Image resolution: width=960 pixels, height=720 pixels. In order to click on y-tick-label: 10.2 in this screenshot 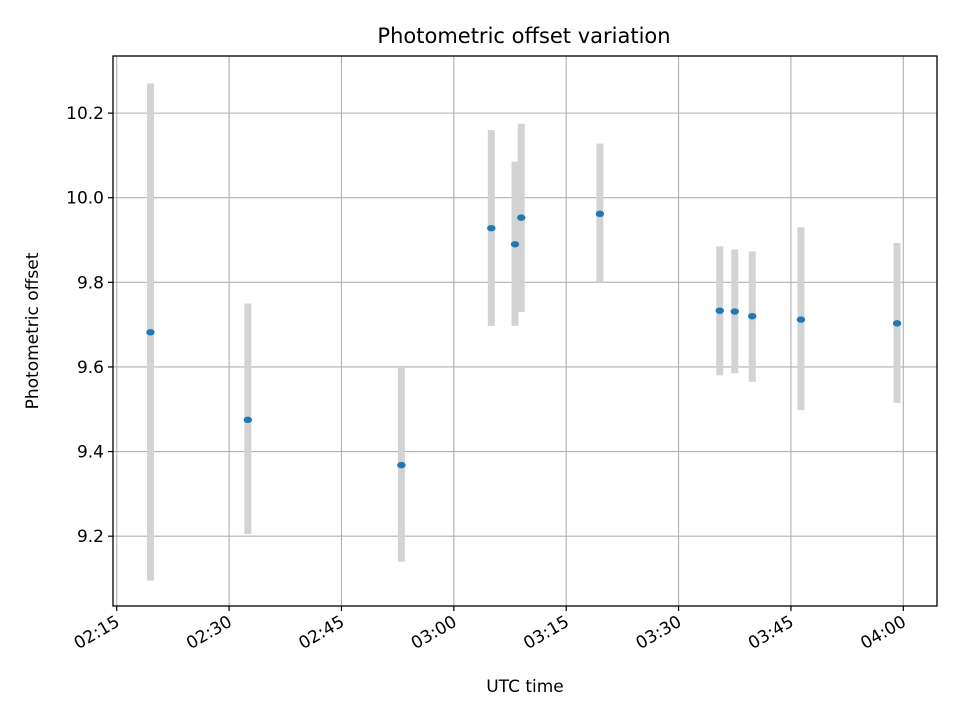, I will do `click(85, 114)`.